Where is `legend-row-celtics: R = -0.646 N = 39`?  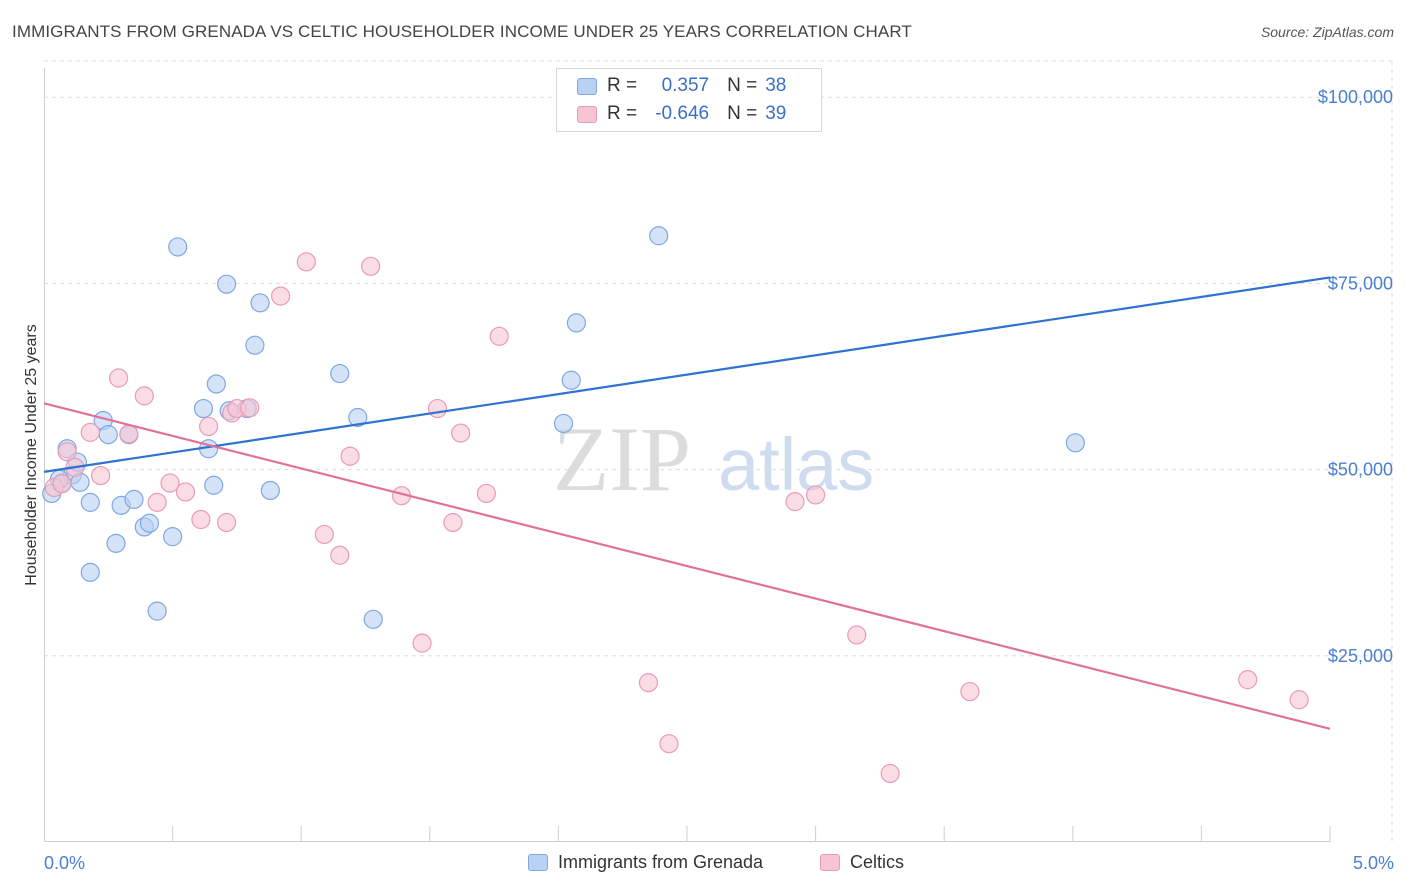
legend-row-celtics: R = -0.646 N = 39 is located at coordinates (681, 114).